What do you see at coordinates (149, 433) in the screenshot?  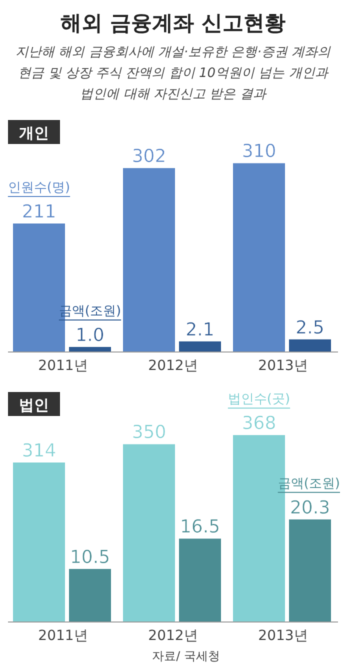 I see `data-label: 350` at bounding box center [149, 433].